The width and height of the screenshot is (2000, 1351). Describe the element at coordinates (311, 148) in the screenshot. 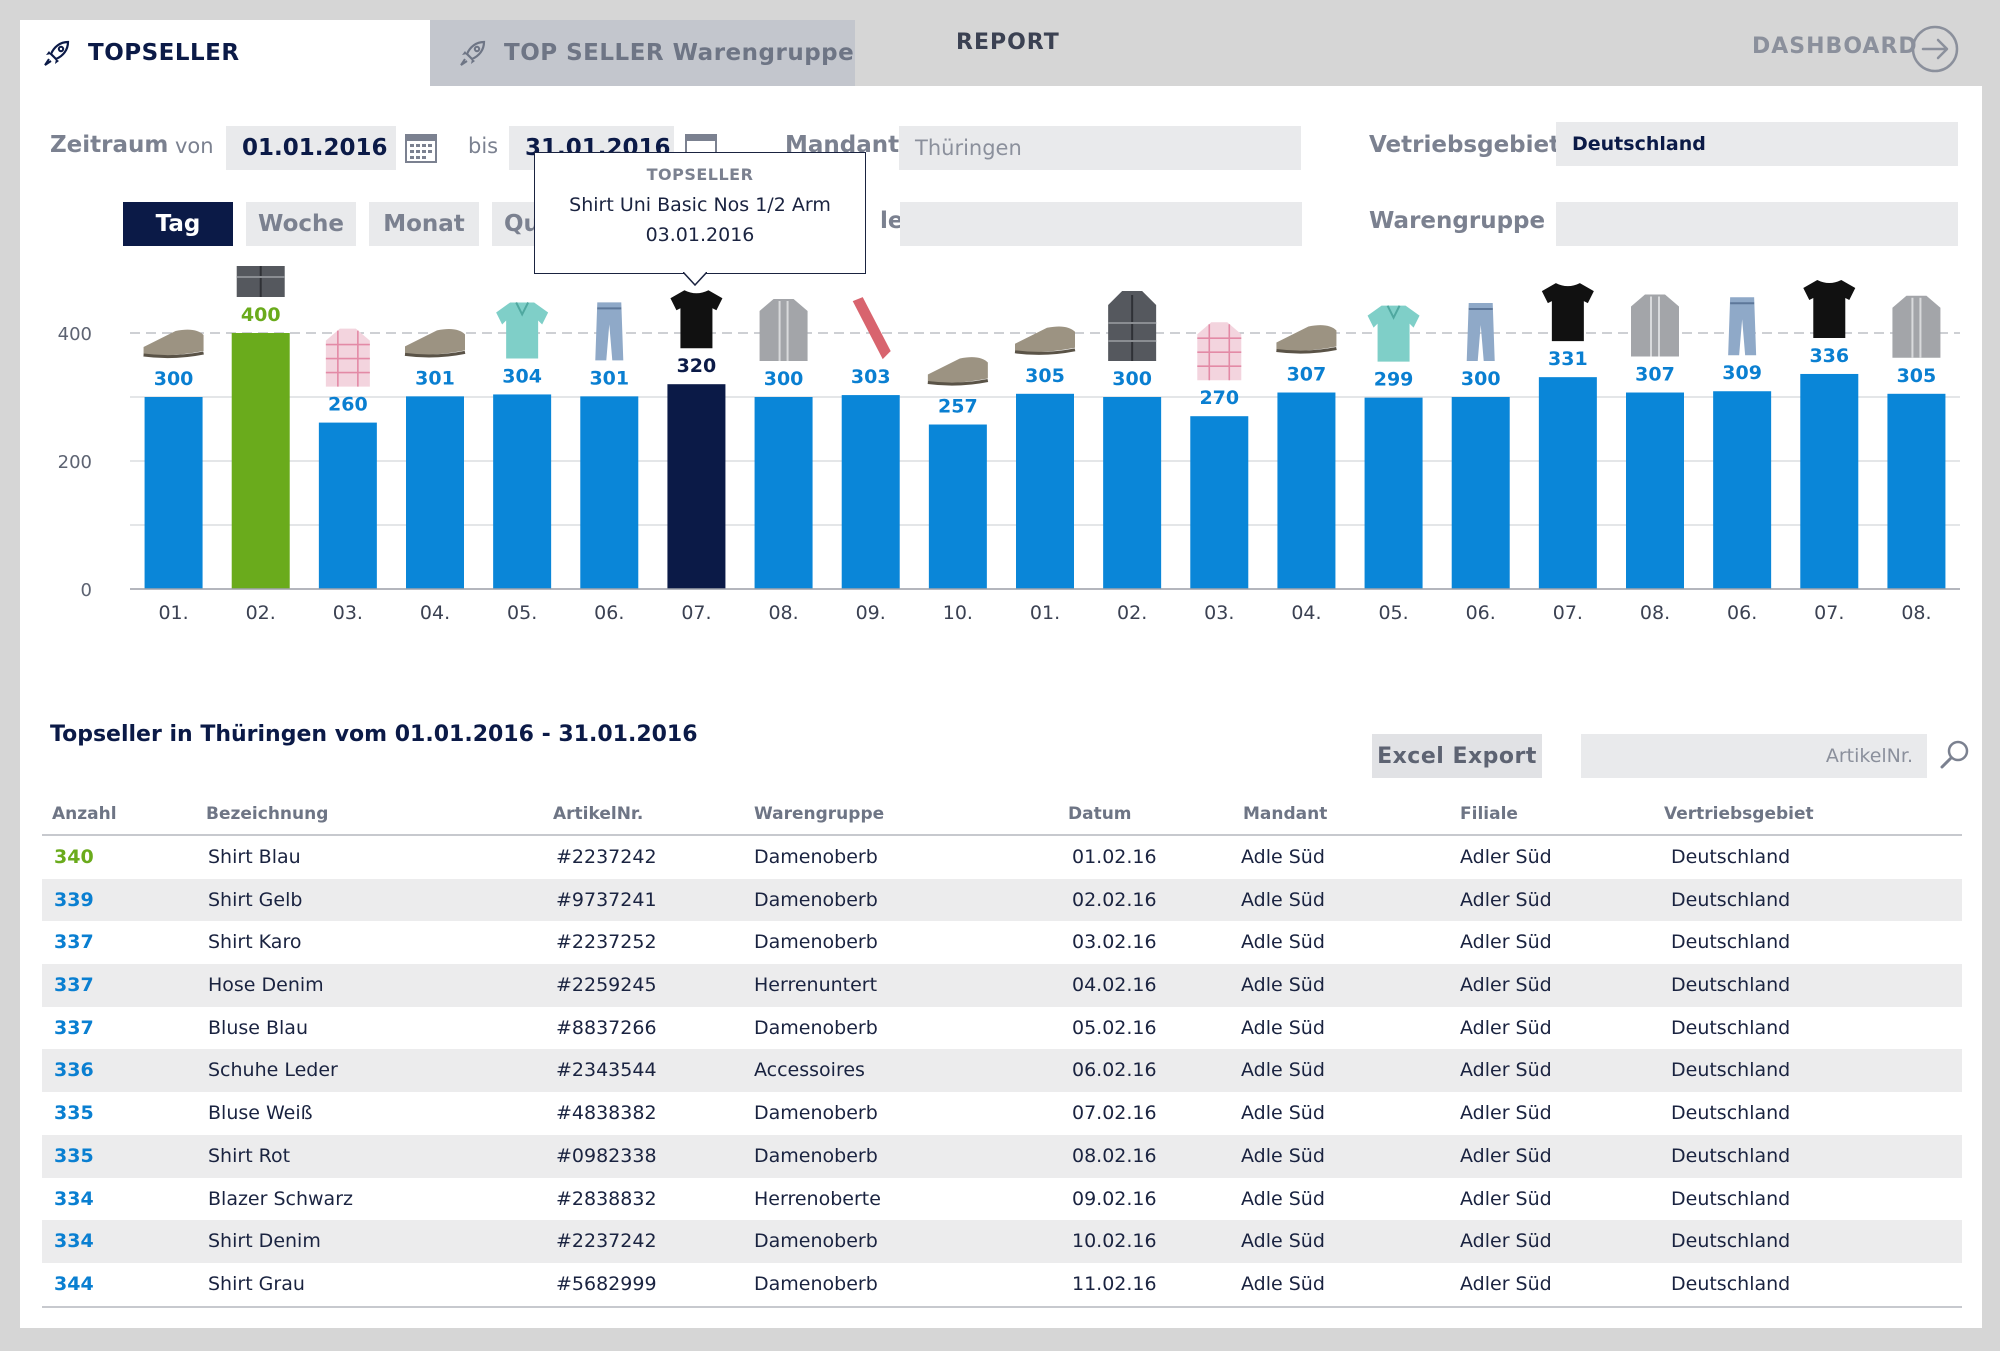

I see `date-from-field: 01.01.2016` at that location.